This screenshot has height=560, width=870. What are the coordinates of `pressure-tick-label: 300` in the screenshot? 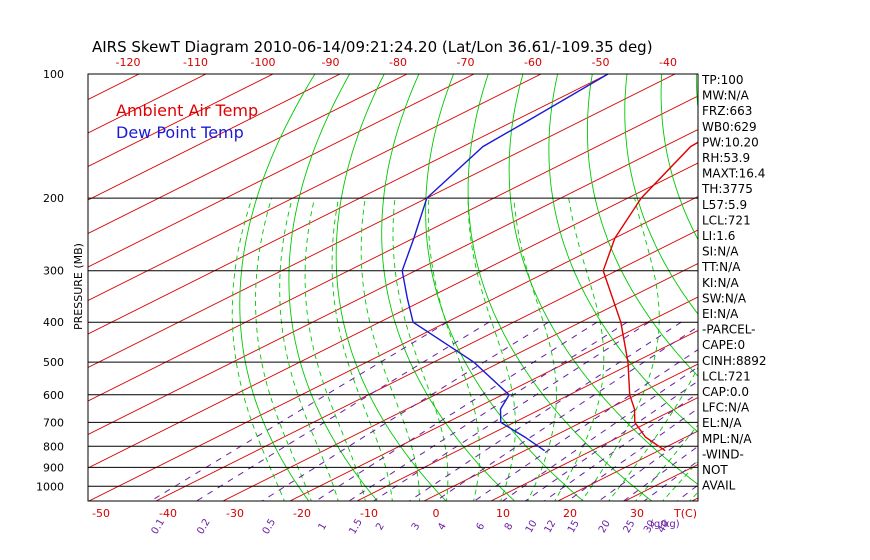 It's located at (53, 271).